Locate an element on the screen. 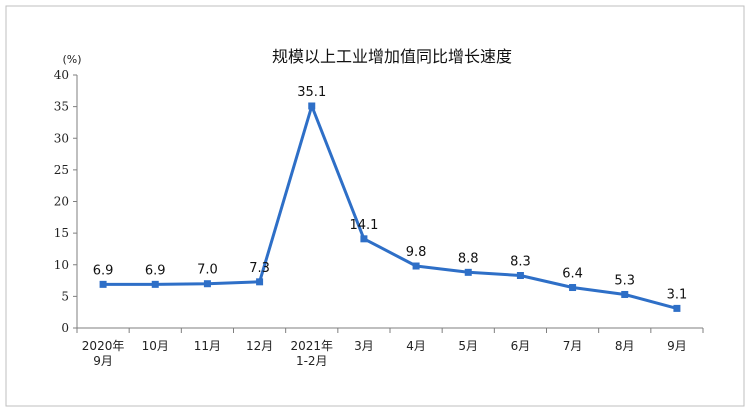  x-tick-label: 4月 is located at coordinates (416, 346).